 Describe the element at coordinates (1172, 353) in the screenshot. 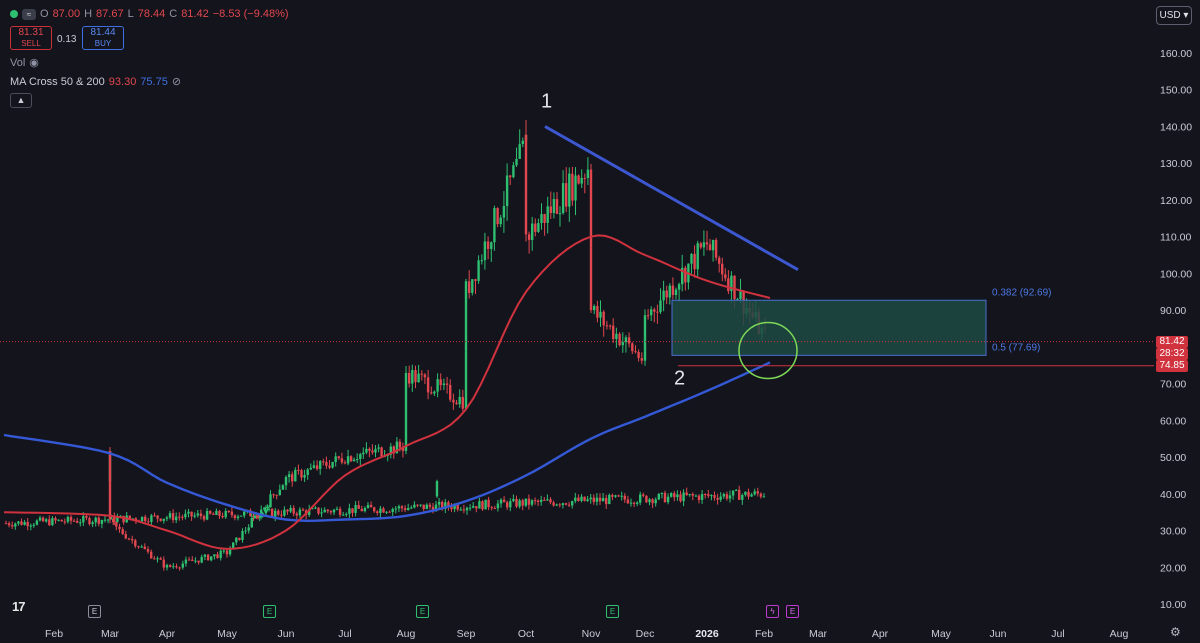

I see `countdown-tag: 28:32` at that location.